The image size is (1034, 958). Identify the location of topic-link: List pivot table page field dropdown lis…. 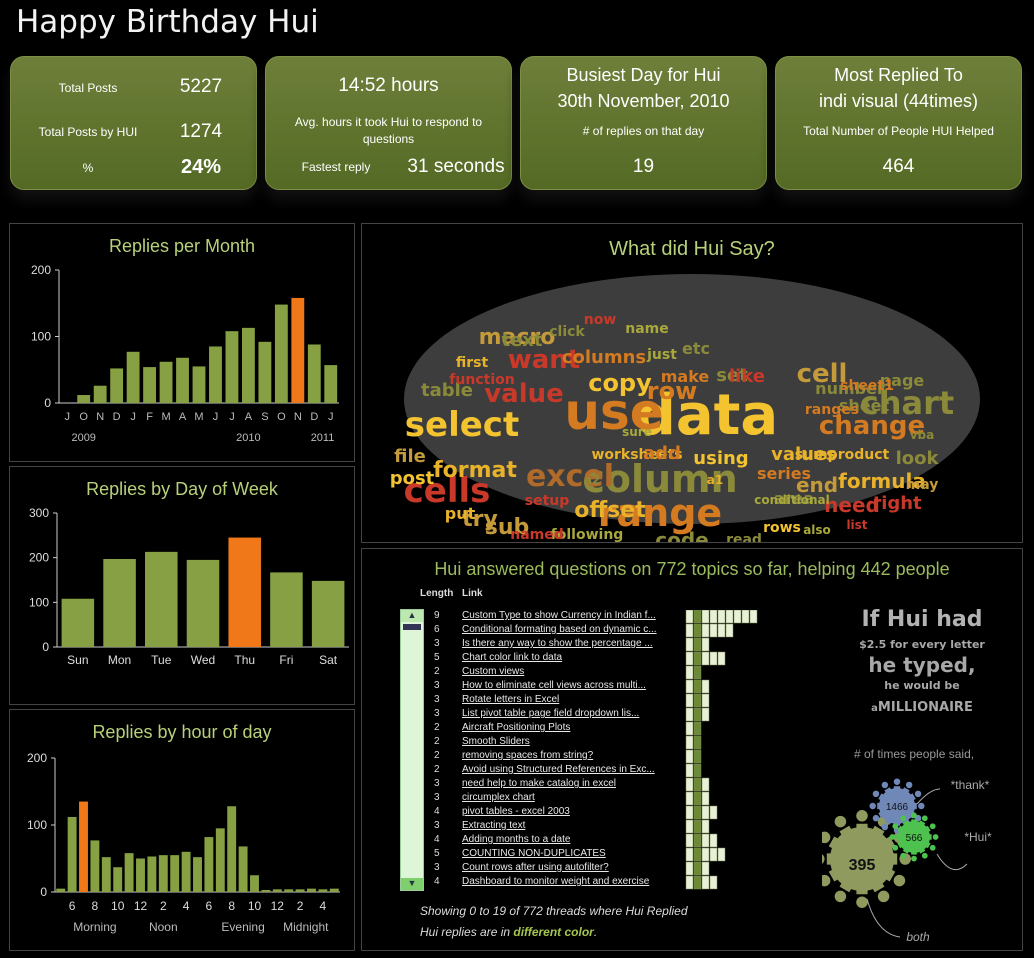
(551, 713).